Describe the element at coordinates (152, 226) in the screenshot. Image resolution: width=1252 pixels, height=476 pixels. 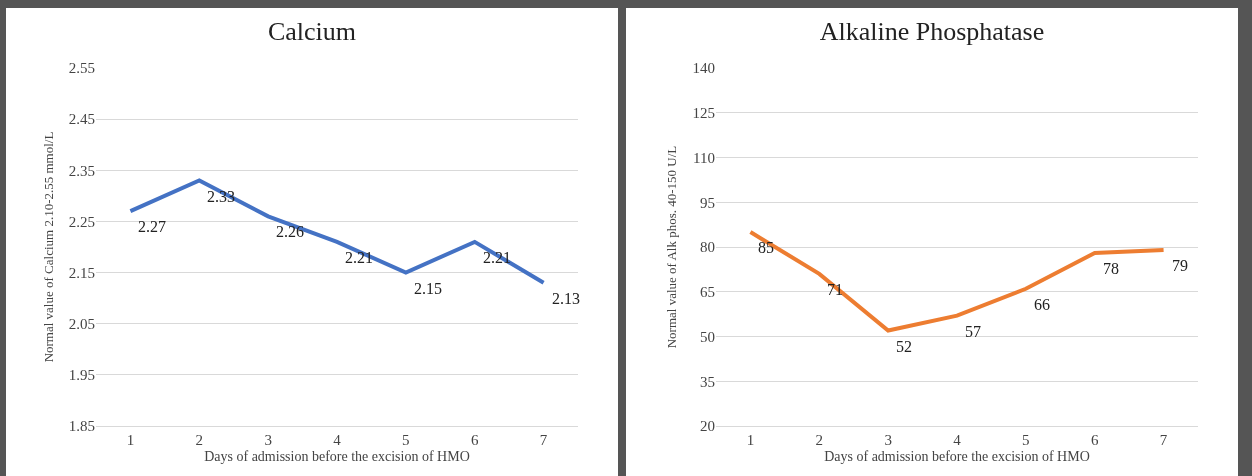
I see `data-label: 2.27` at that location.